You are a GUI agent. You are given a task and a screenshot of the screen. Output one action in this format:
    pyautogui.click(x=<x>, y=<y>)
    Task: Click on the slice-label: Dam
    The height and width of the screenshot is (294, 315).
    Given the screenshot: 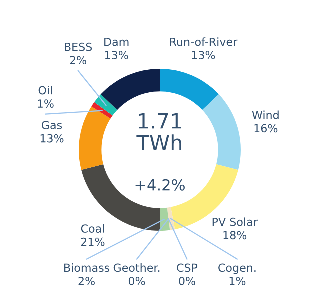 What is the action you would take?
    pyautogui.click(x=116, y=42)
    